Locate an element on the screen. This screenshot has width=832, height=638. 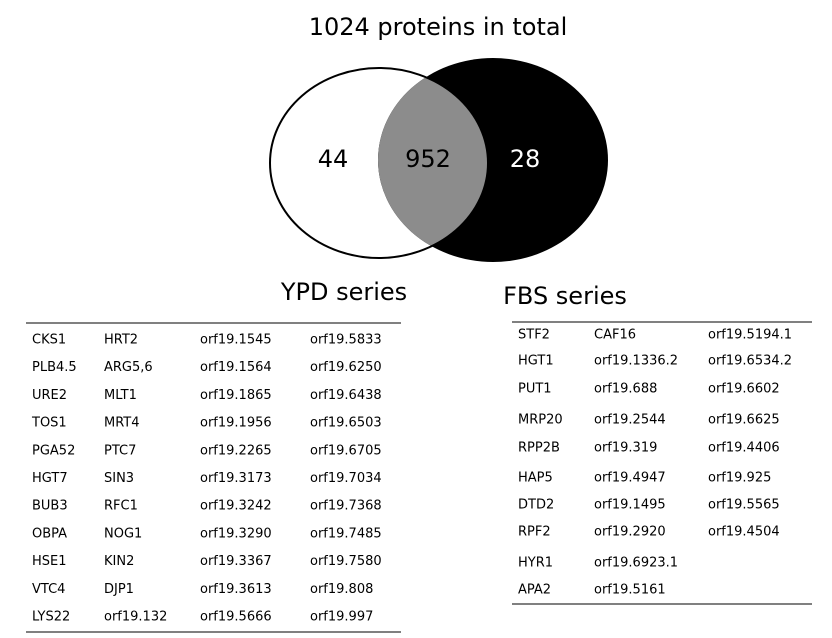
table-cell: TOS1 is located at coordinates (49, 423).